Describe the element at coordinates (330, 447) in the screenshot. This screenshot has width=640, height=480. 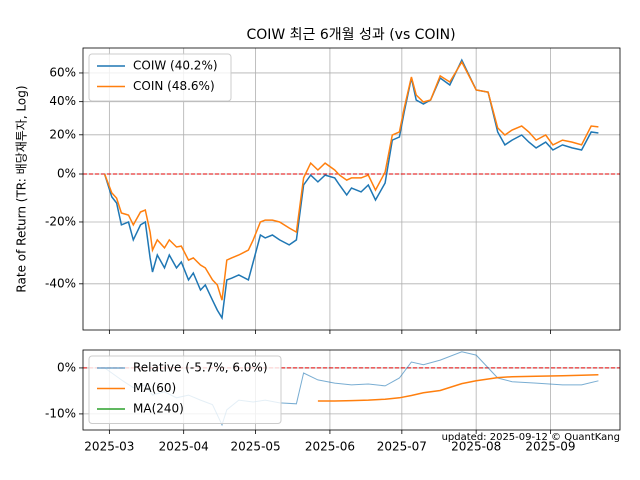
I see `x-tick-label: 2025-06` at that location.